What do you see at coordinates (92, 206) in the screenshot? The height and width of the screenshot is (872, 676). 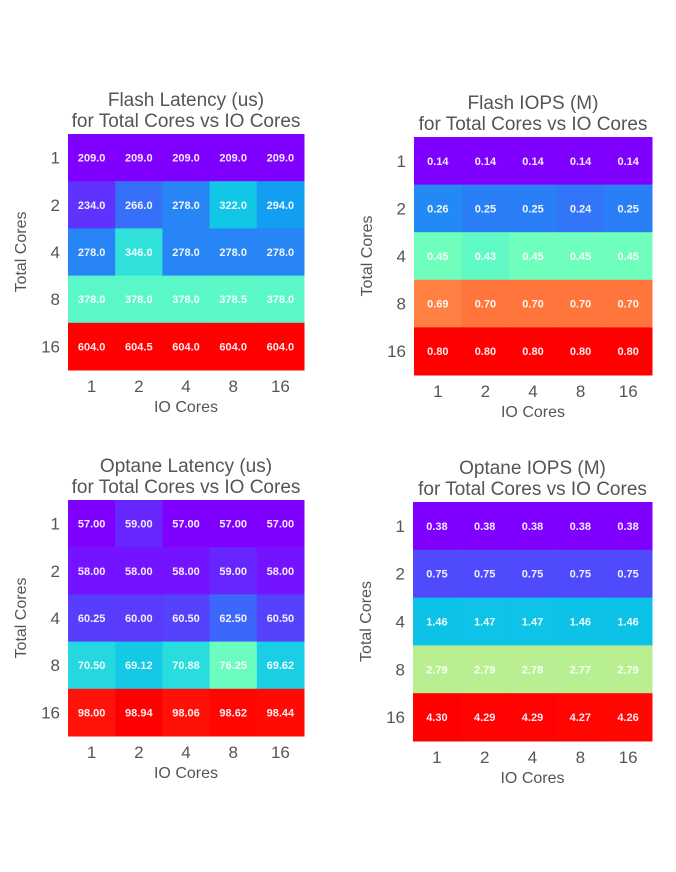 I see `cell-label: 234.0` at bounding box center [92, 206].